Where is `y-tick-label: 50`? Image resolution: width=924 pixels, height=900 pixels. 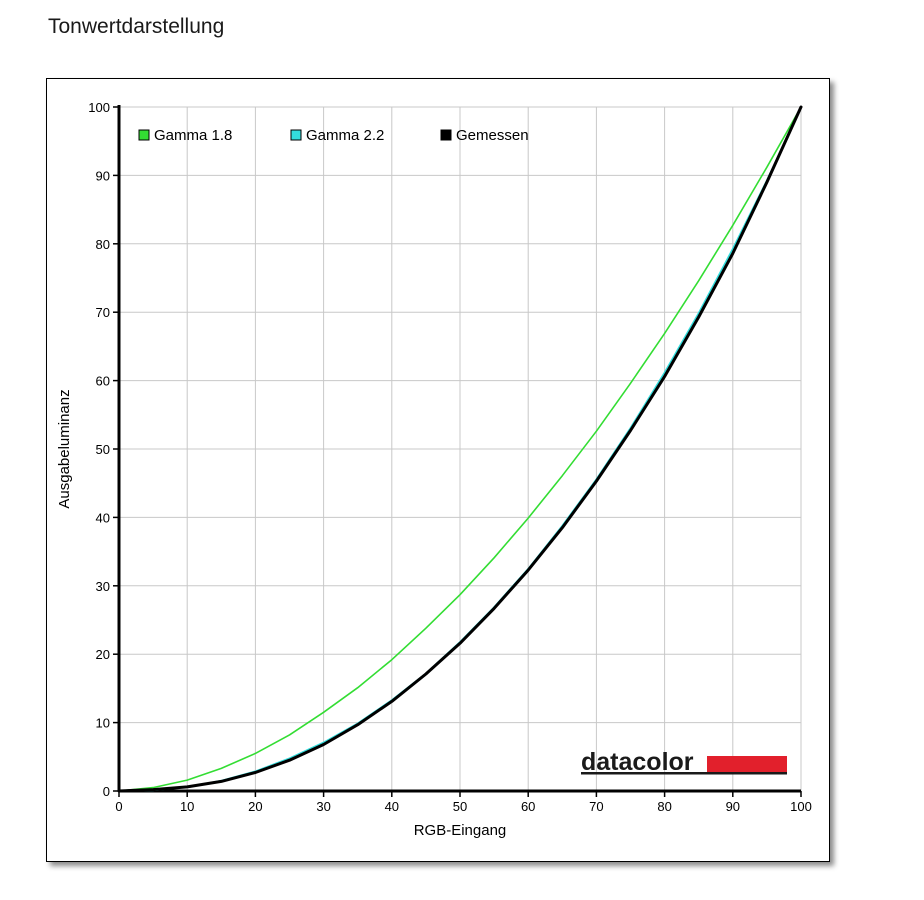 y-tick-label: 50 is located at coordinates (103, 449).